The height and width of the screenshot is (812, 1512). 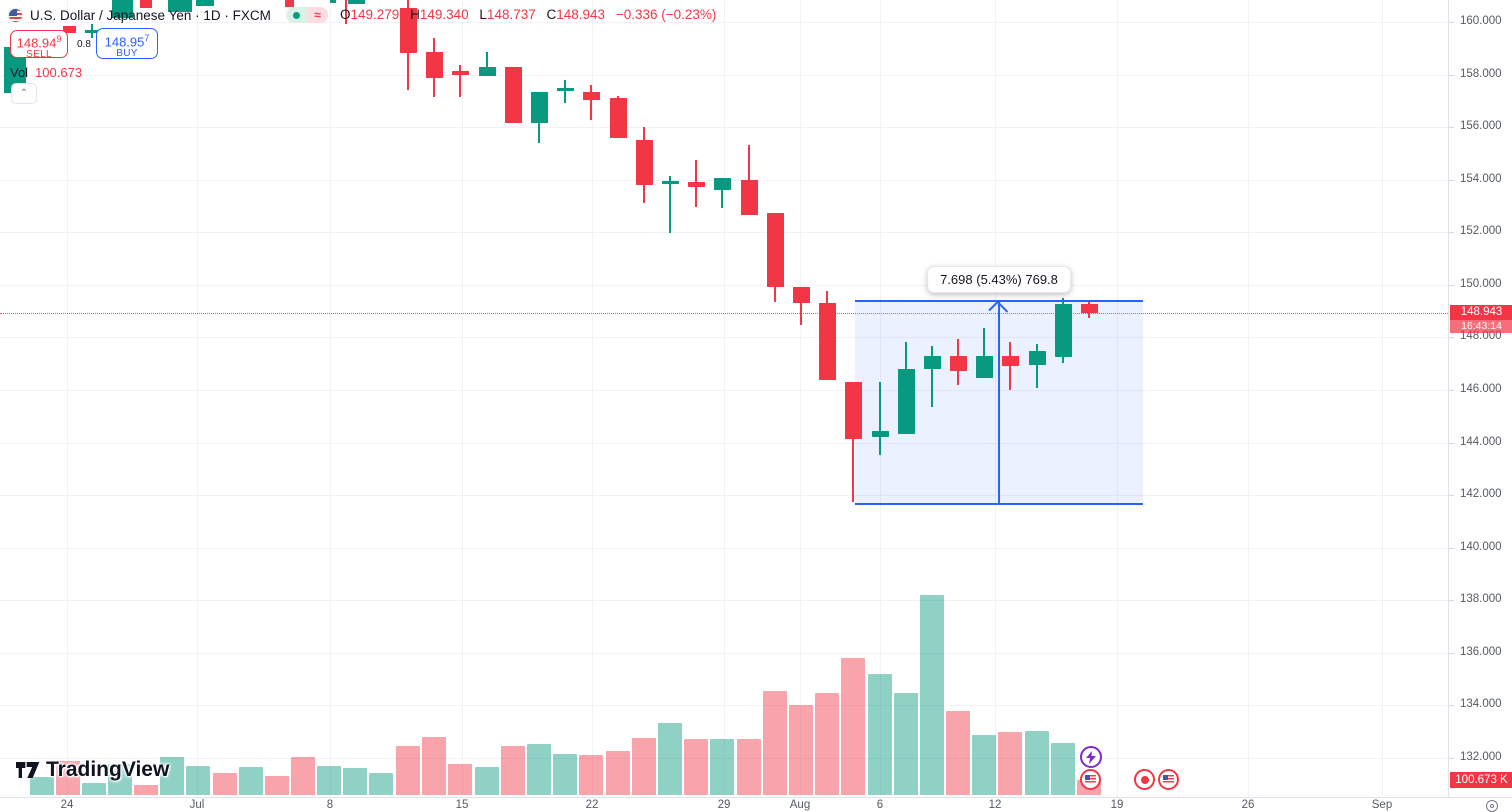 What do you see at coordinates (1481, 704) in the screenshot?
I see `price-axis-label: 134.000` at bounding box center [1481, 704].